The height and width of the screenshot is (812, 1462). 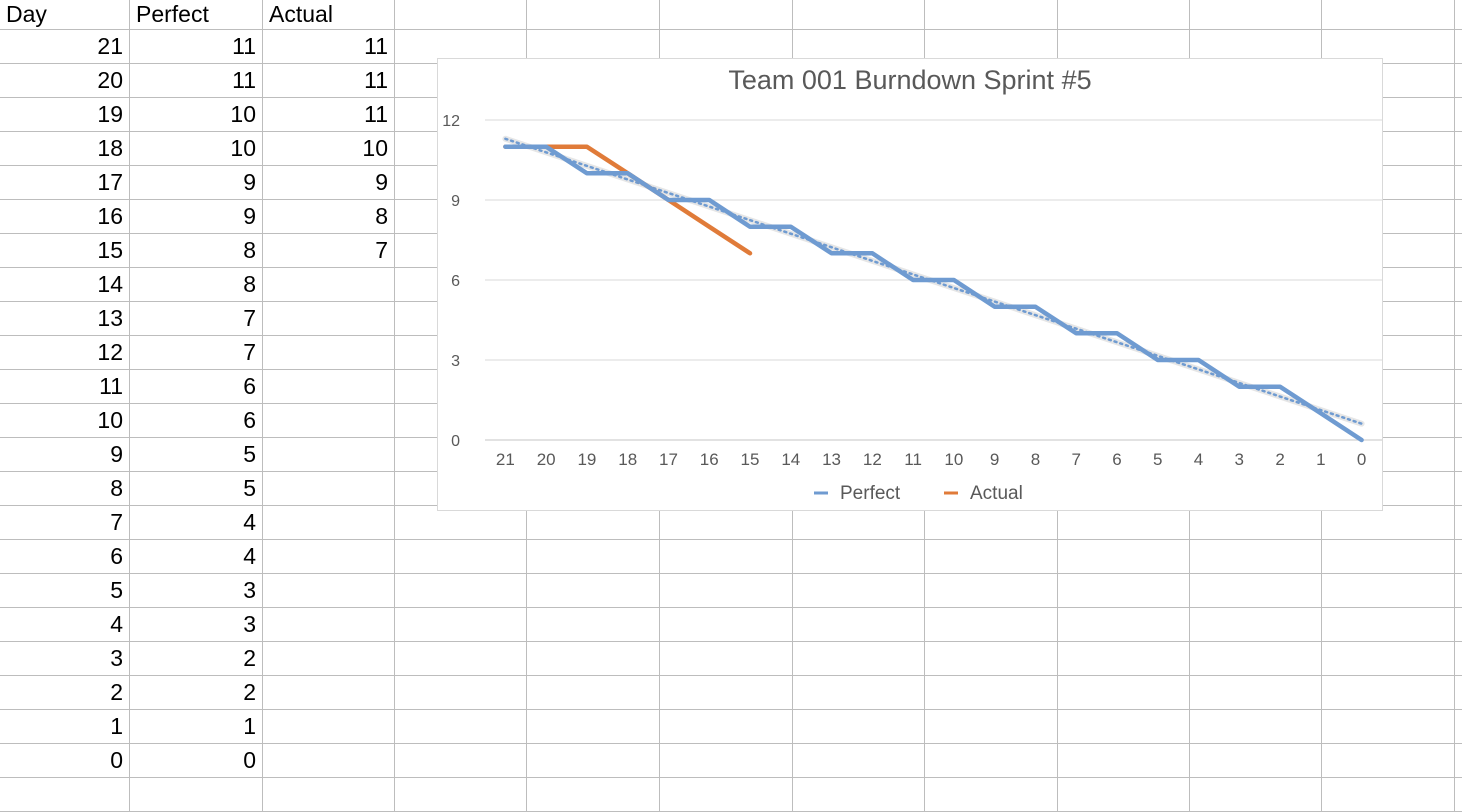 I want to click on table-cell-actual: 8, so click(x=329, y=217).